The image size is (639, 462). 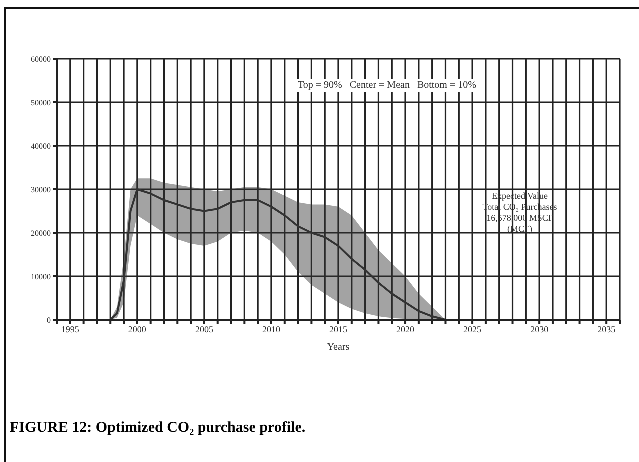 I want to click on y-tick-label: 60000, so click(x=41, y=59).